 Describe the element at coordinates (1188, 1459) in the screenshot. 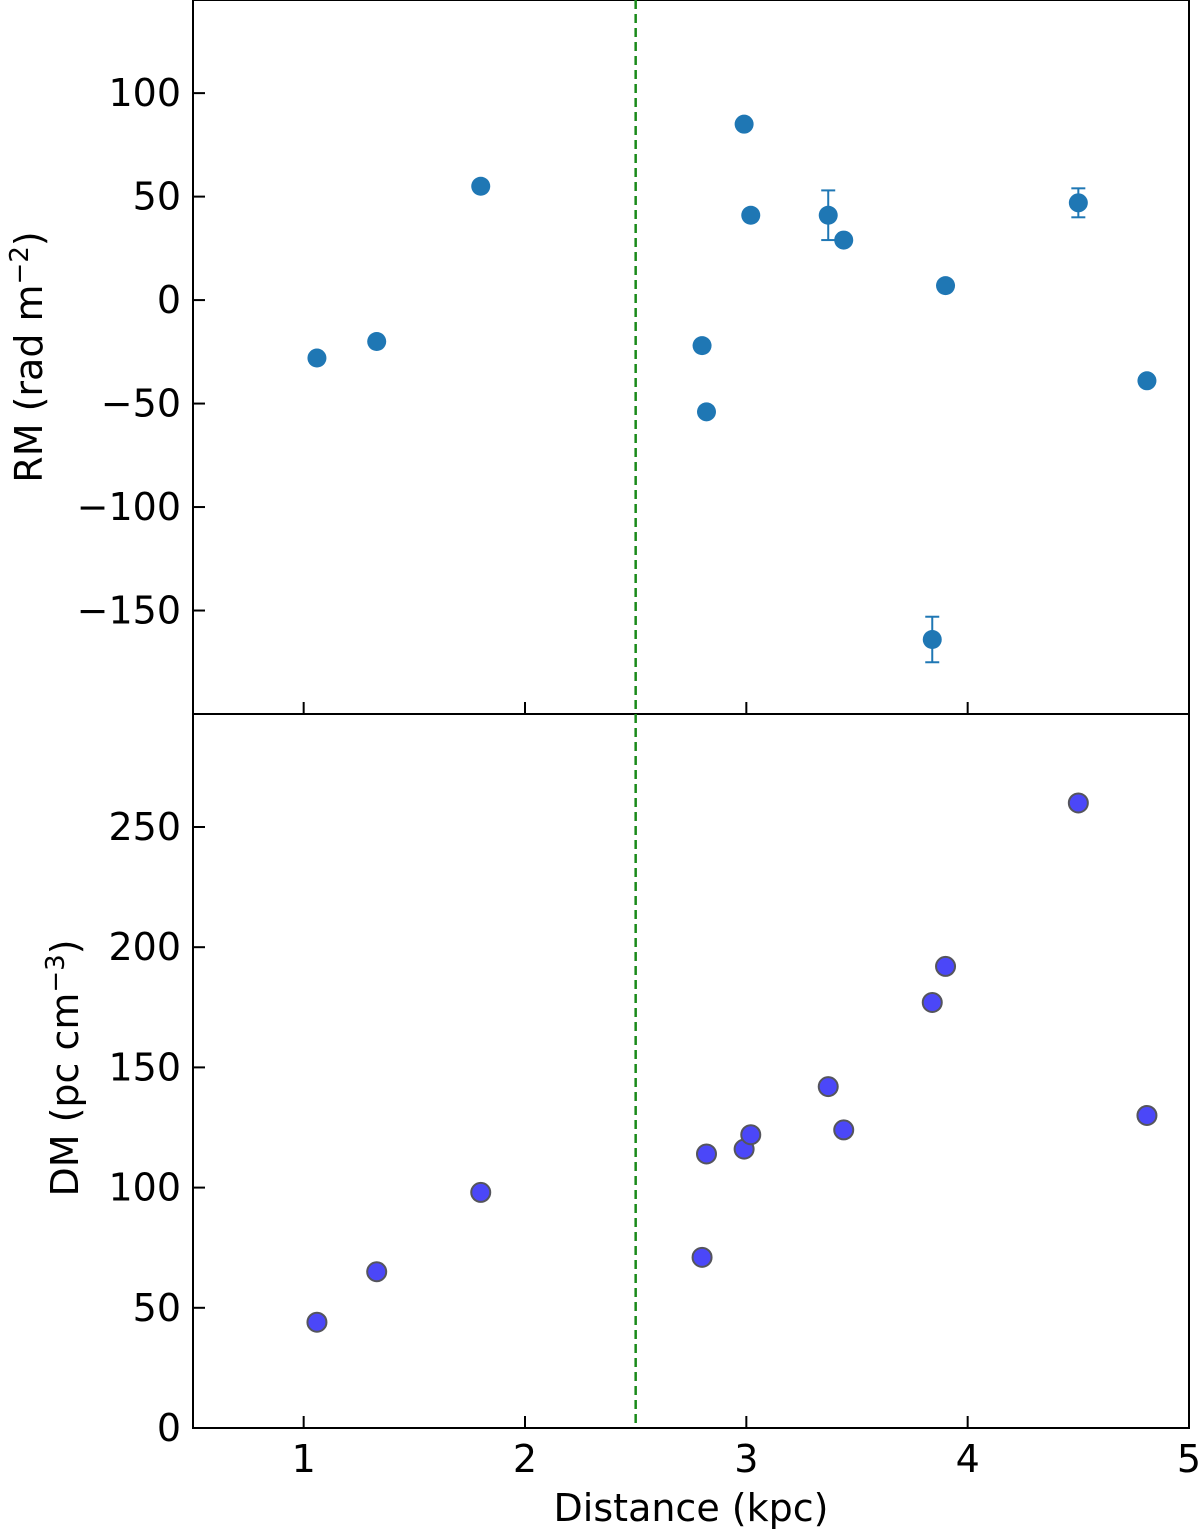

I see `dm-x-tick-label: 5` at that location.